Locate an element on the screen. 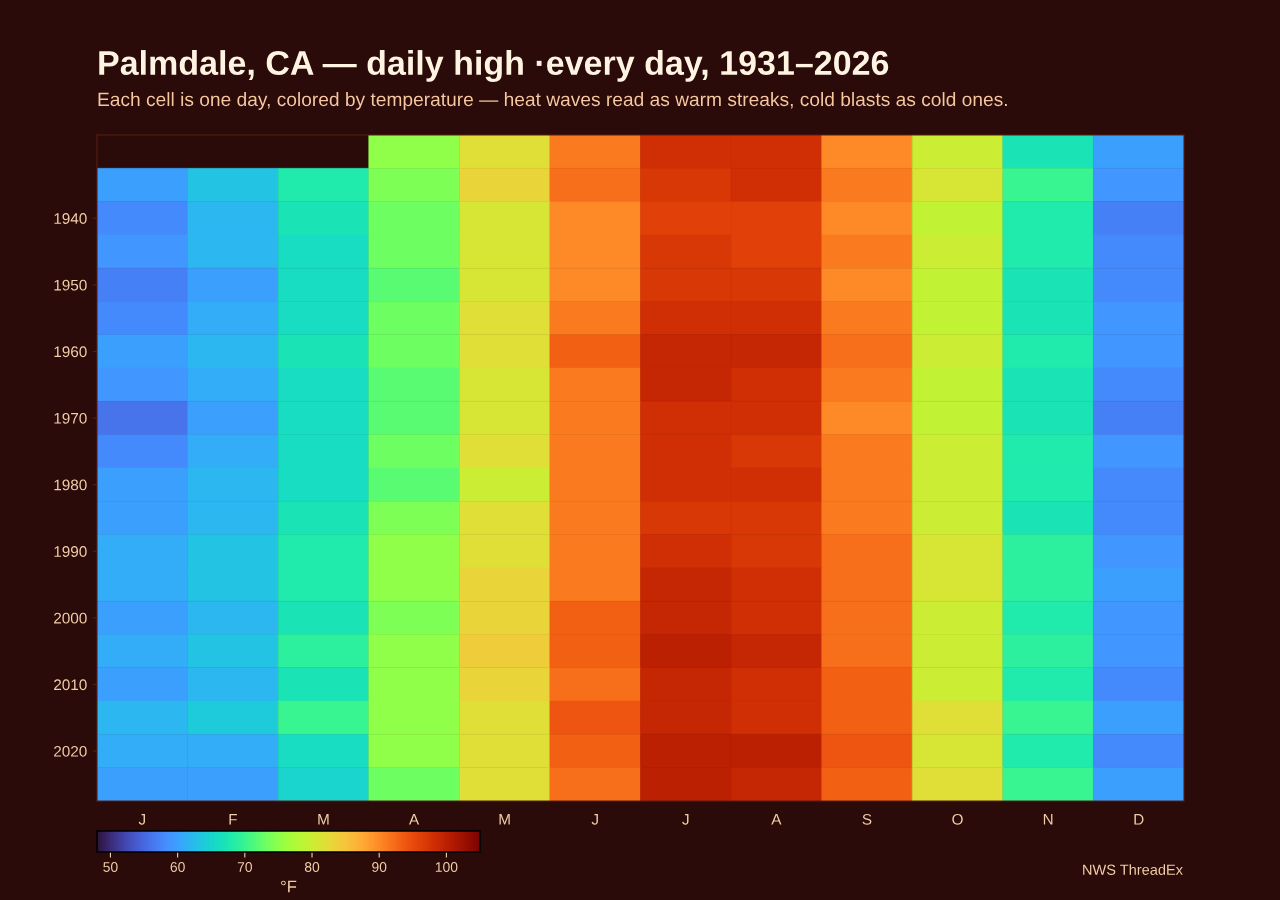  text: NWS ThreadEx is located at coordinates (1133, 869).